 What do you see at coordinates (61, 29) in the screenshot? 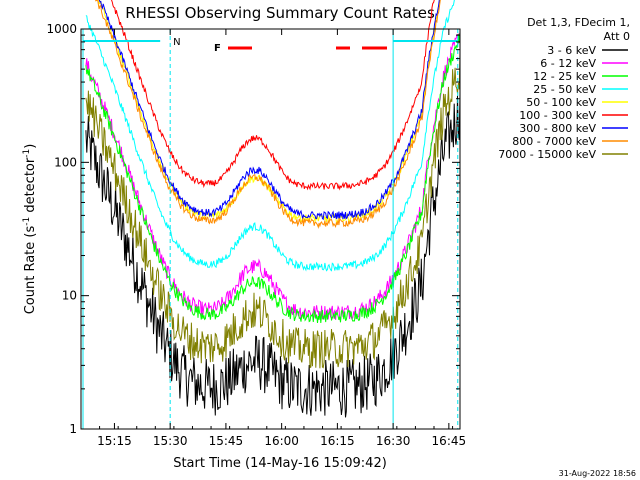
I see `y-tick-label-3: 1000` at bounding box center [61, 29].